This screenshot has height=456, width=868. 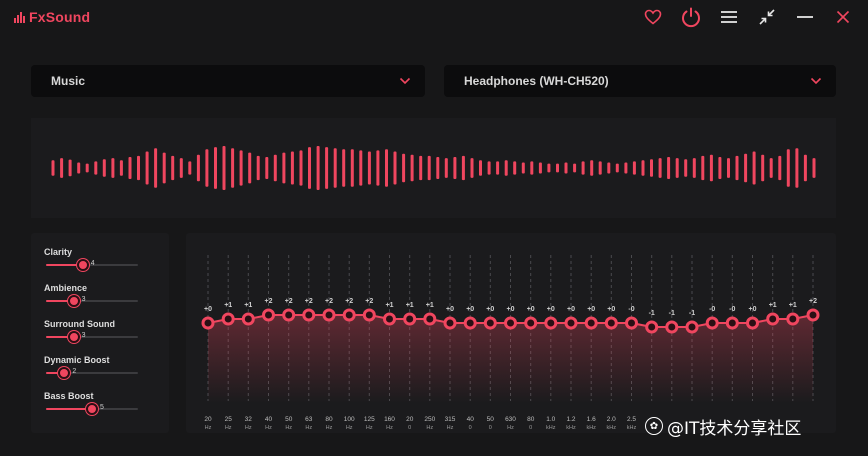 What do you see at coordinates (92, 373) in the screenshot?
I see `dynamic-boost-slider` at bounding box center [92, 373].